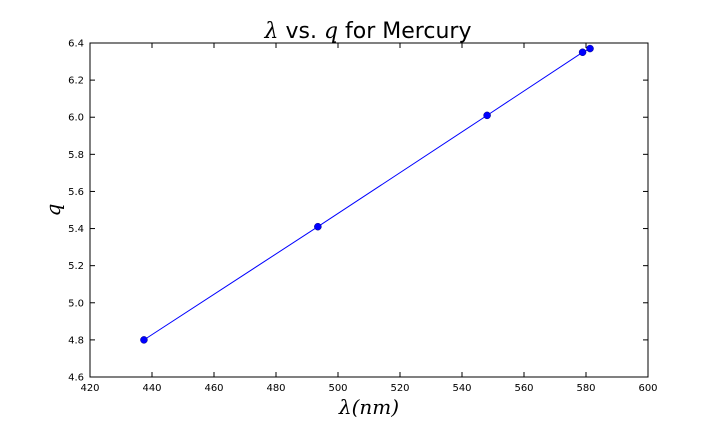 This screenshot has height=432, width=720. What do you see at coordinates (331, 31) in the screenshot?
I see `chart-title-q: q` at bounding box center [331, 31].